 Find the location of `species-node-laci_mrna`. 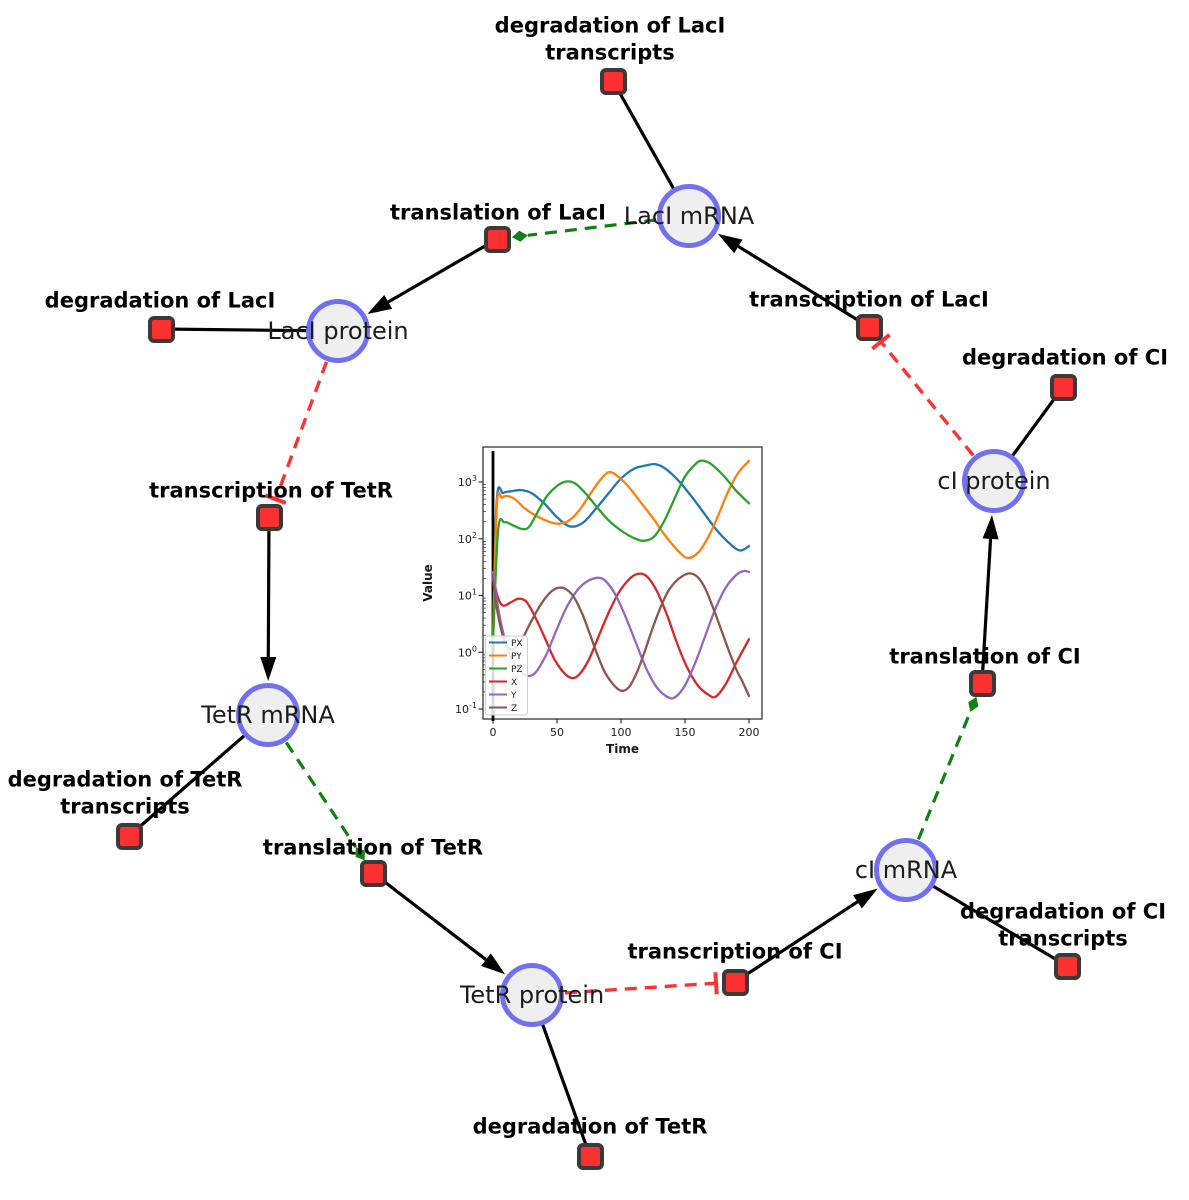

species-node-laci_mrna is located at coordinates (689, 216).